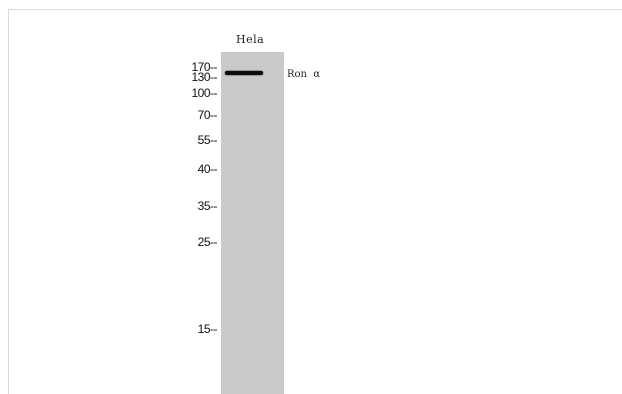 This screenshot has width=622, height=394. Describe the element at coordinates (250, 39) in the screenshot. I see `lane-label: Hela` at that location.